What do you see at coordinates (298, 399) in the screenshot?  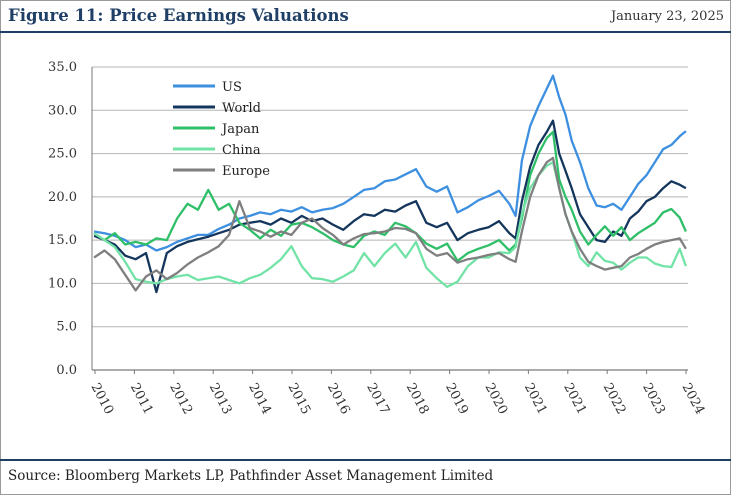 I see `x-tick-label: 2015` at bounding box center [298, 399].